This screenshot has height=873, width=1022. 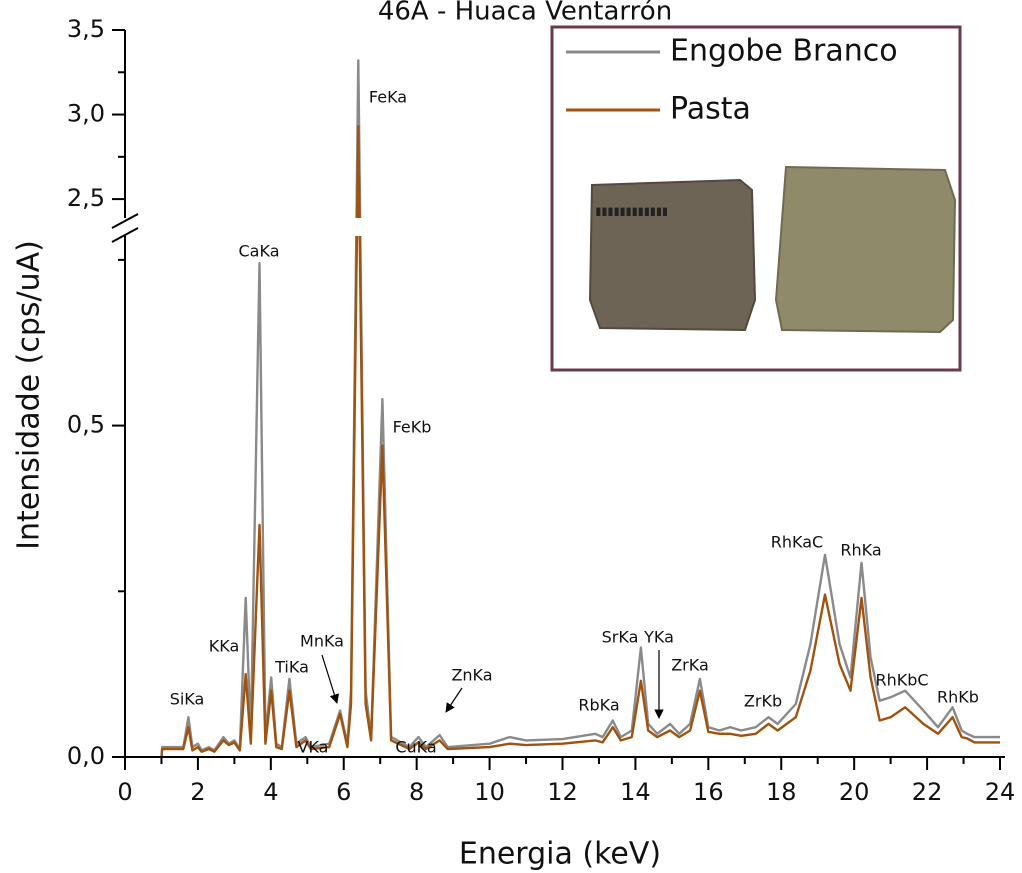 I want to click on x-tick-label: 10, so click(x=489, y=792).